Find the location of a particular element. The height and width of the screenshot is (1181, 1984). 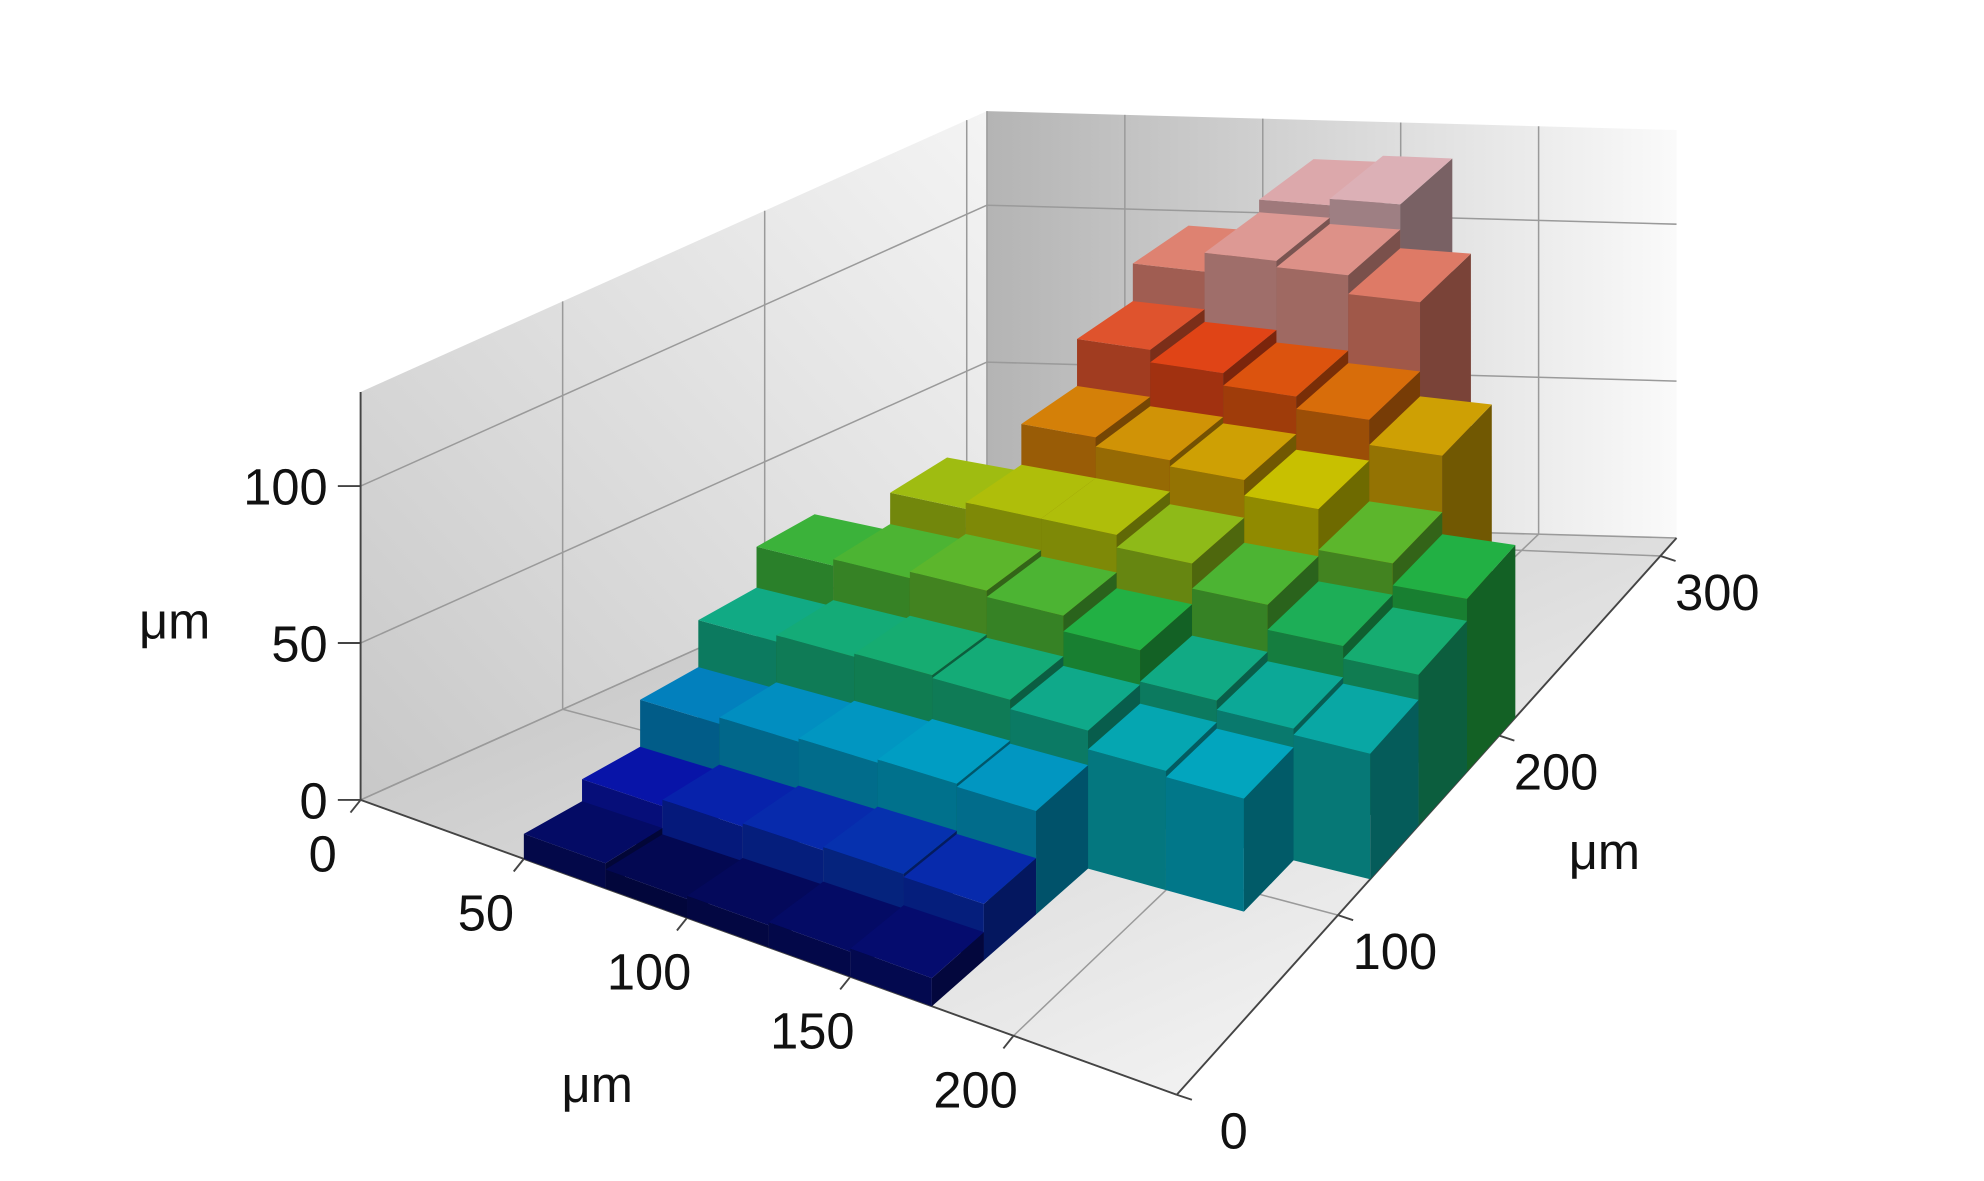

y-axis-title: μm is located at coordinates (1604, 851).